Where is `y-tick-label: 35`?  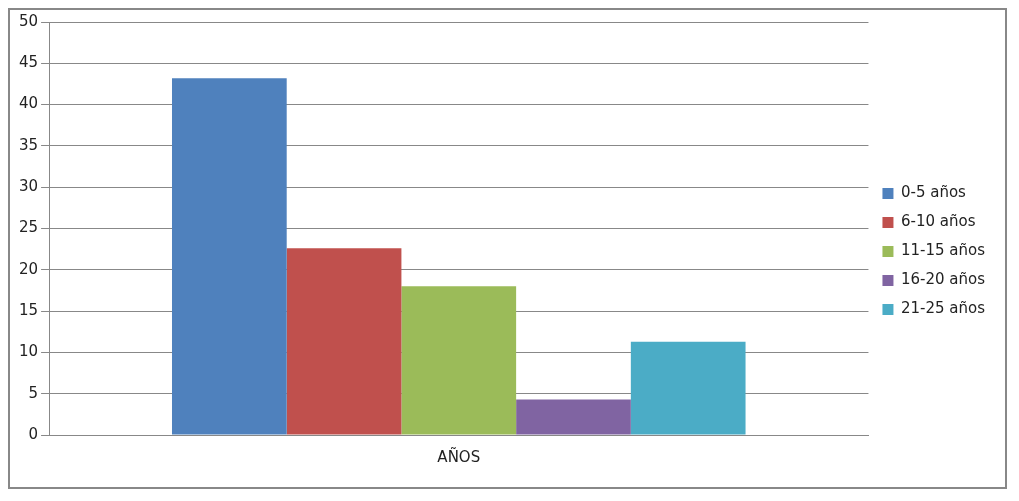
y-tick-label: 35 is located at coordinates (28, 144).